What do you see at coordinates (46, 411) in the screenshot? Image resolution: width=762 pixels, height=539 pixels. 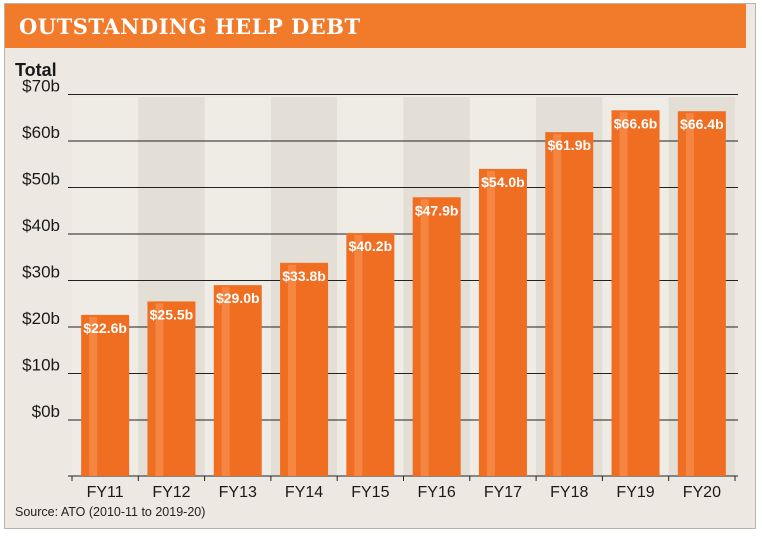 I see `y-tick-label: $0b` at bounding box center [46, 411].